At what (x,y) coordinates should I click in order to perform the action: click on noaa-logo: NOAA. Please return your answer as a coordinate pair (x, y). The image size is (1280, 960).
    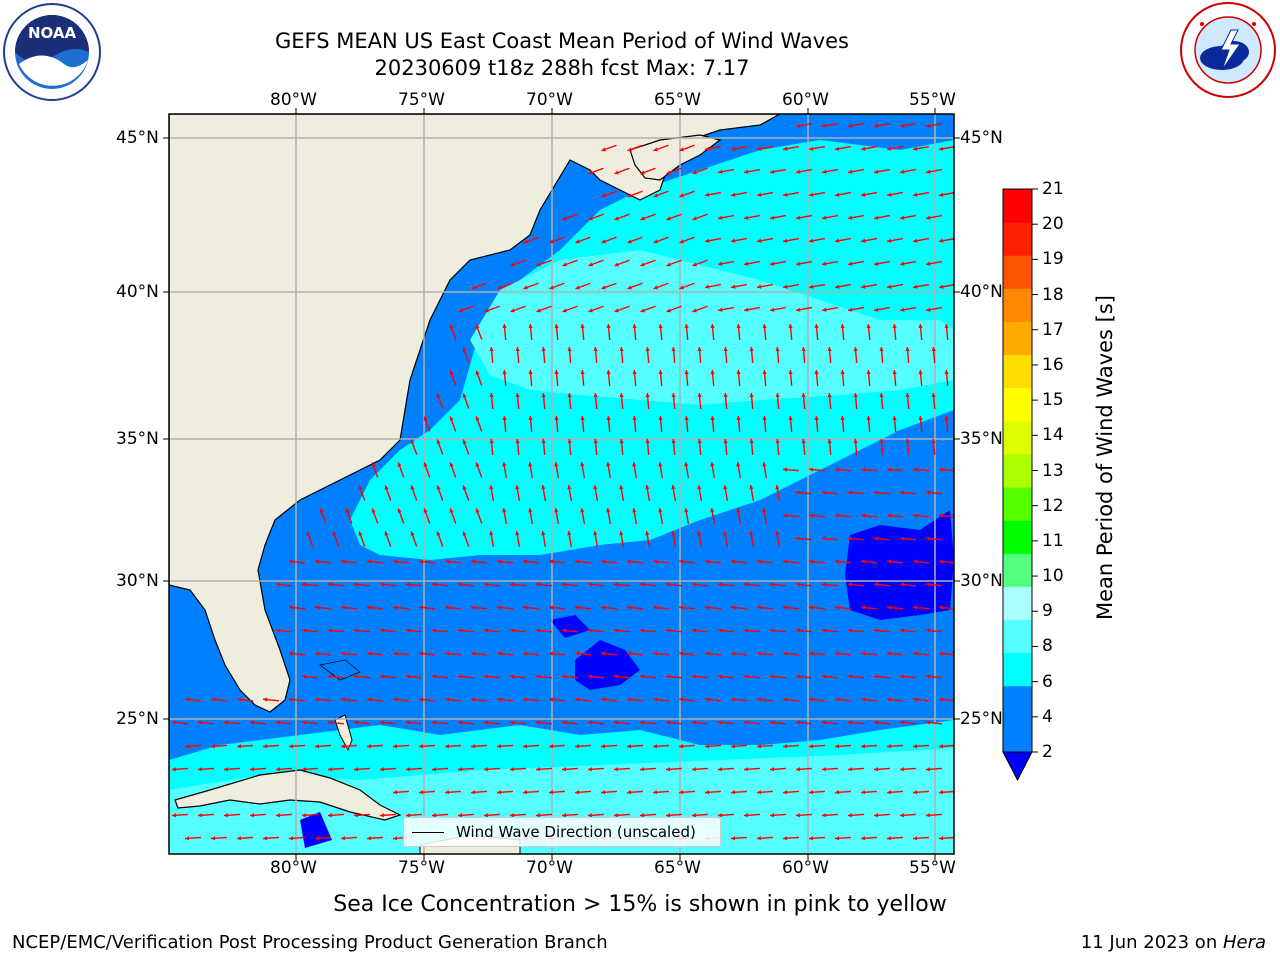
    Looking at the image, I should click on (52, 52).